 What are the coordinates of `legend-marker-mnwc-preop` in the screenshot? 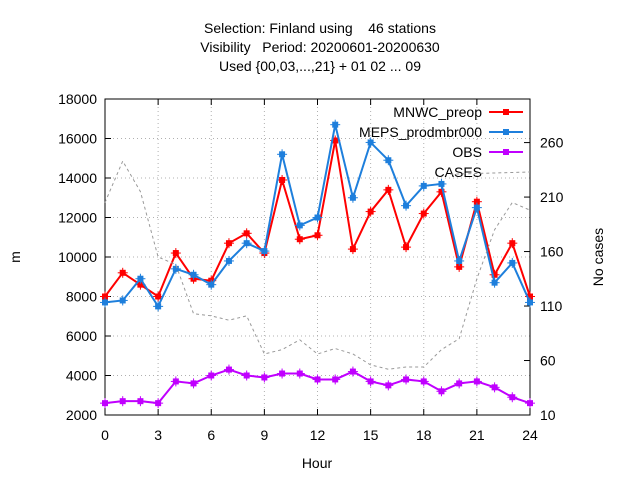 It's located at (506, 112).